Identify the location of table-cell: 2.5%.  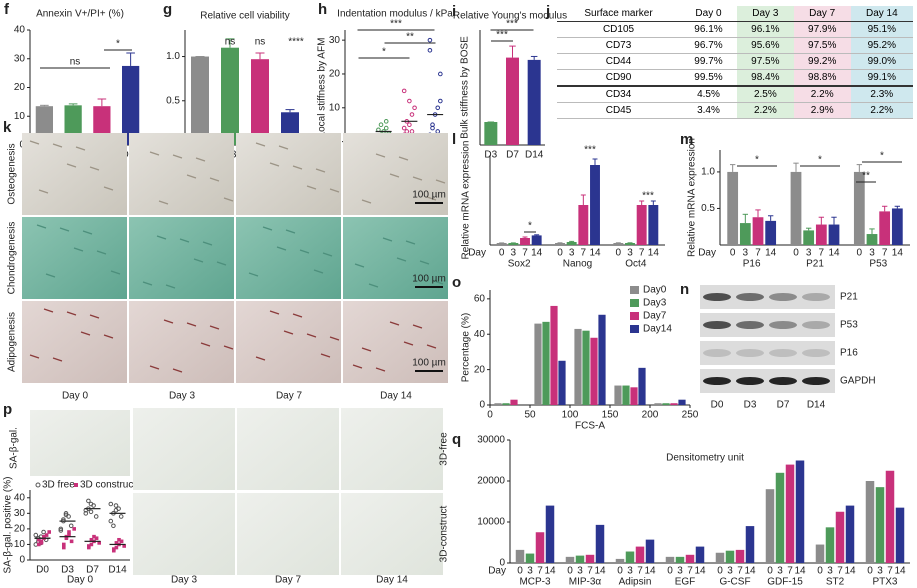
(765, 94).